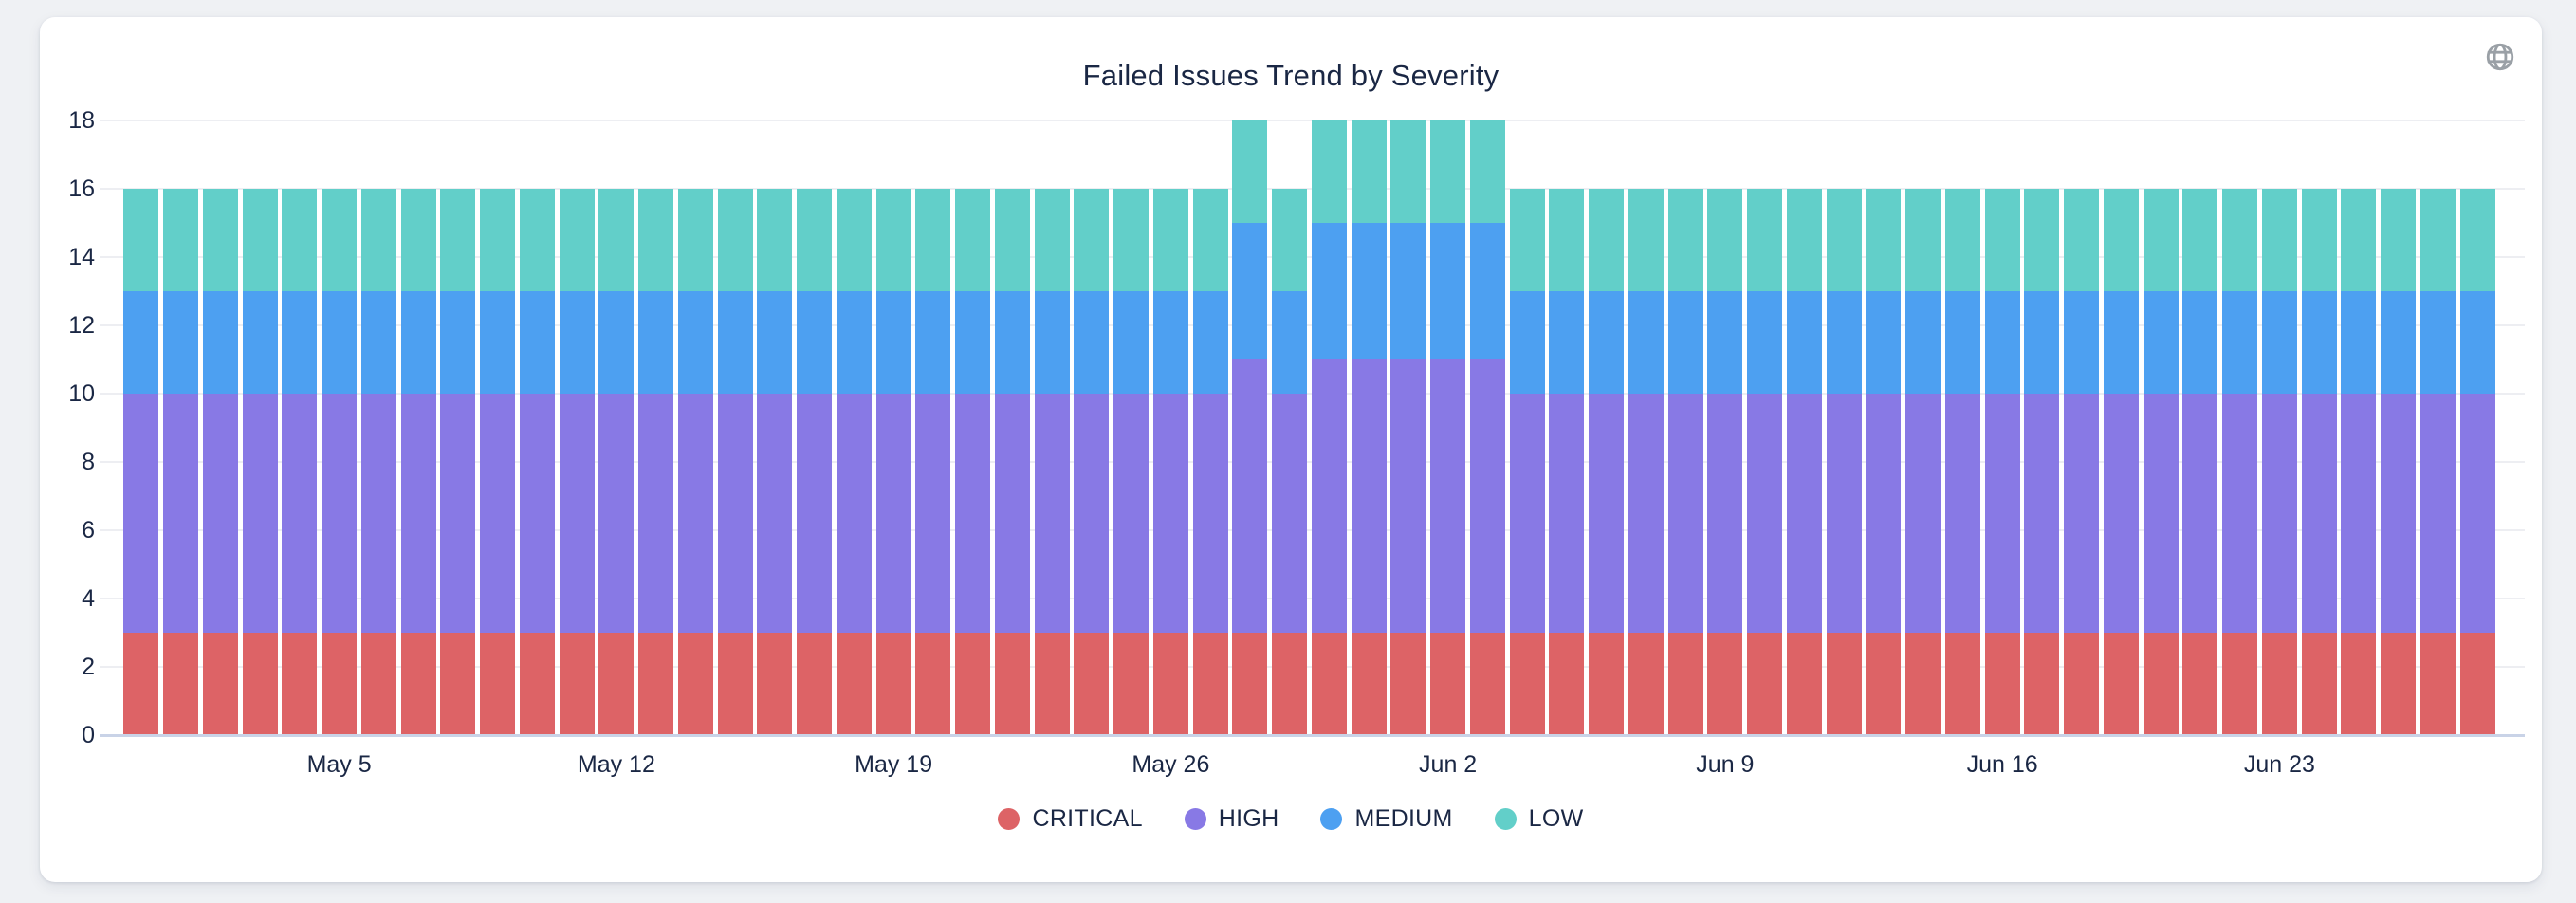 The width and height of the screenshot is (2576, 903). I want to click on legend-item-low: LOW, so click(1539, 819).